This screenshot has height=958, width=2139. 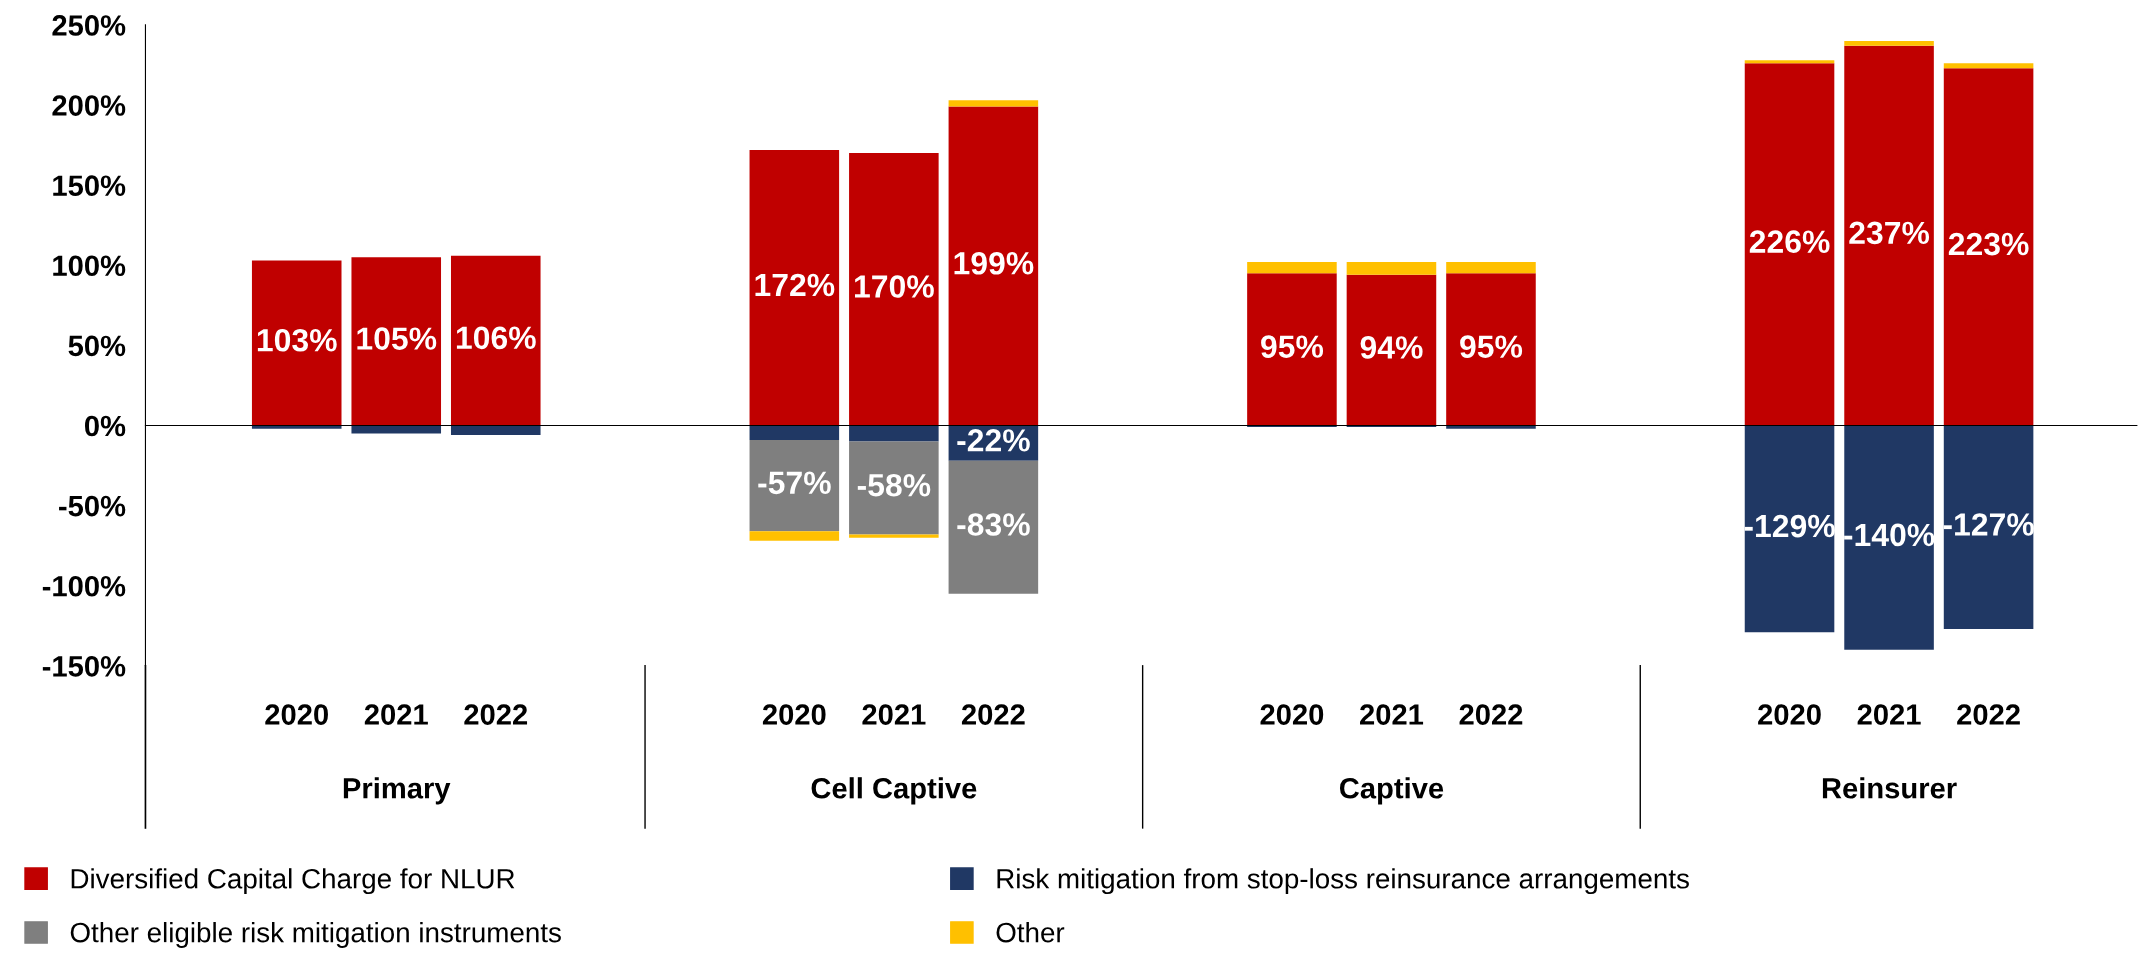 What do you see at coordinates (105, 426) in the screenshot?
I see `y-tick-label: 0%` at bounding box center [105, 426].